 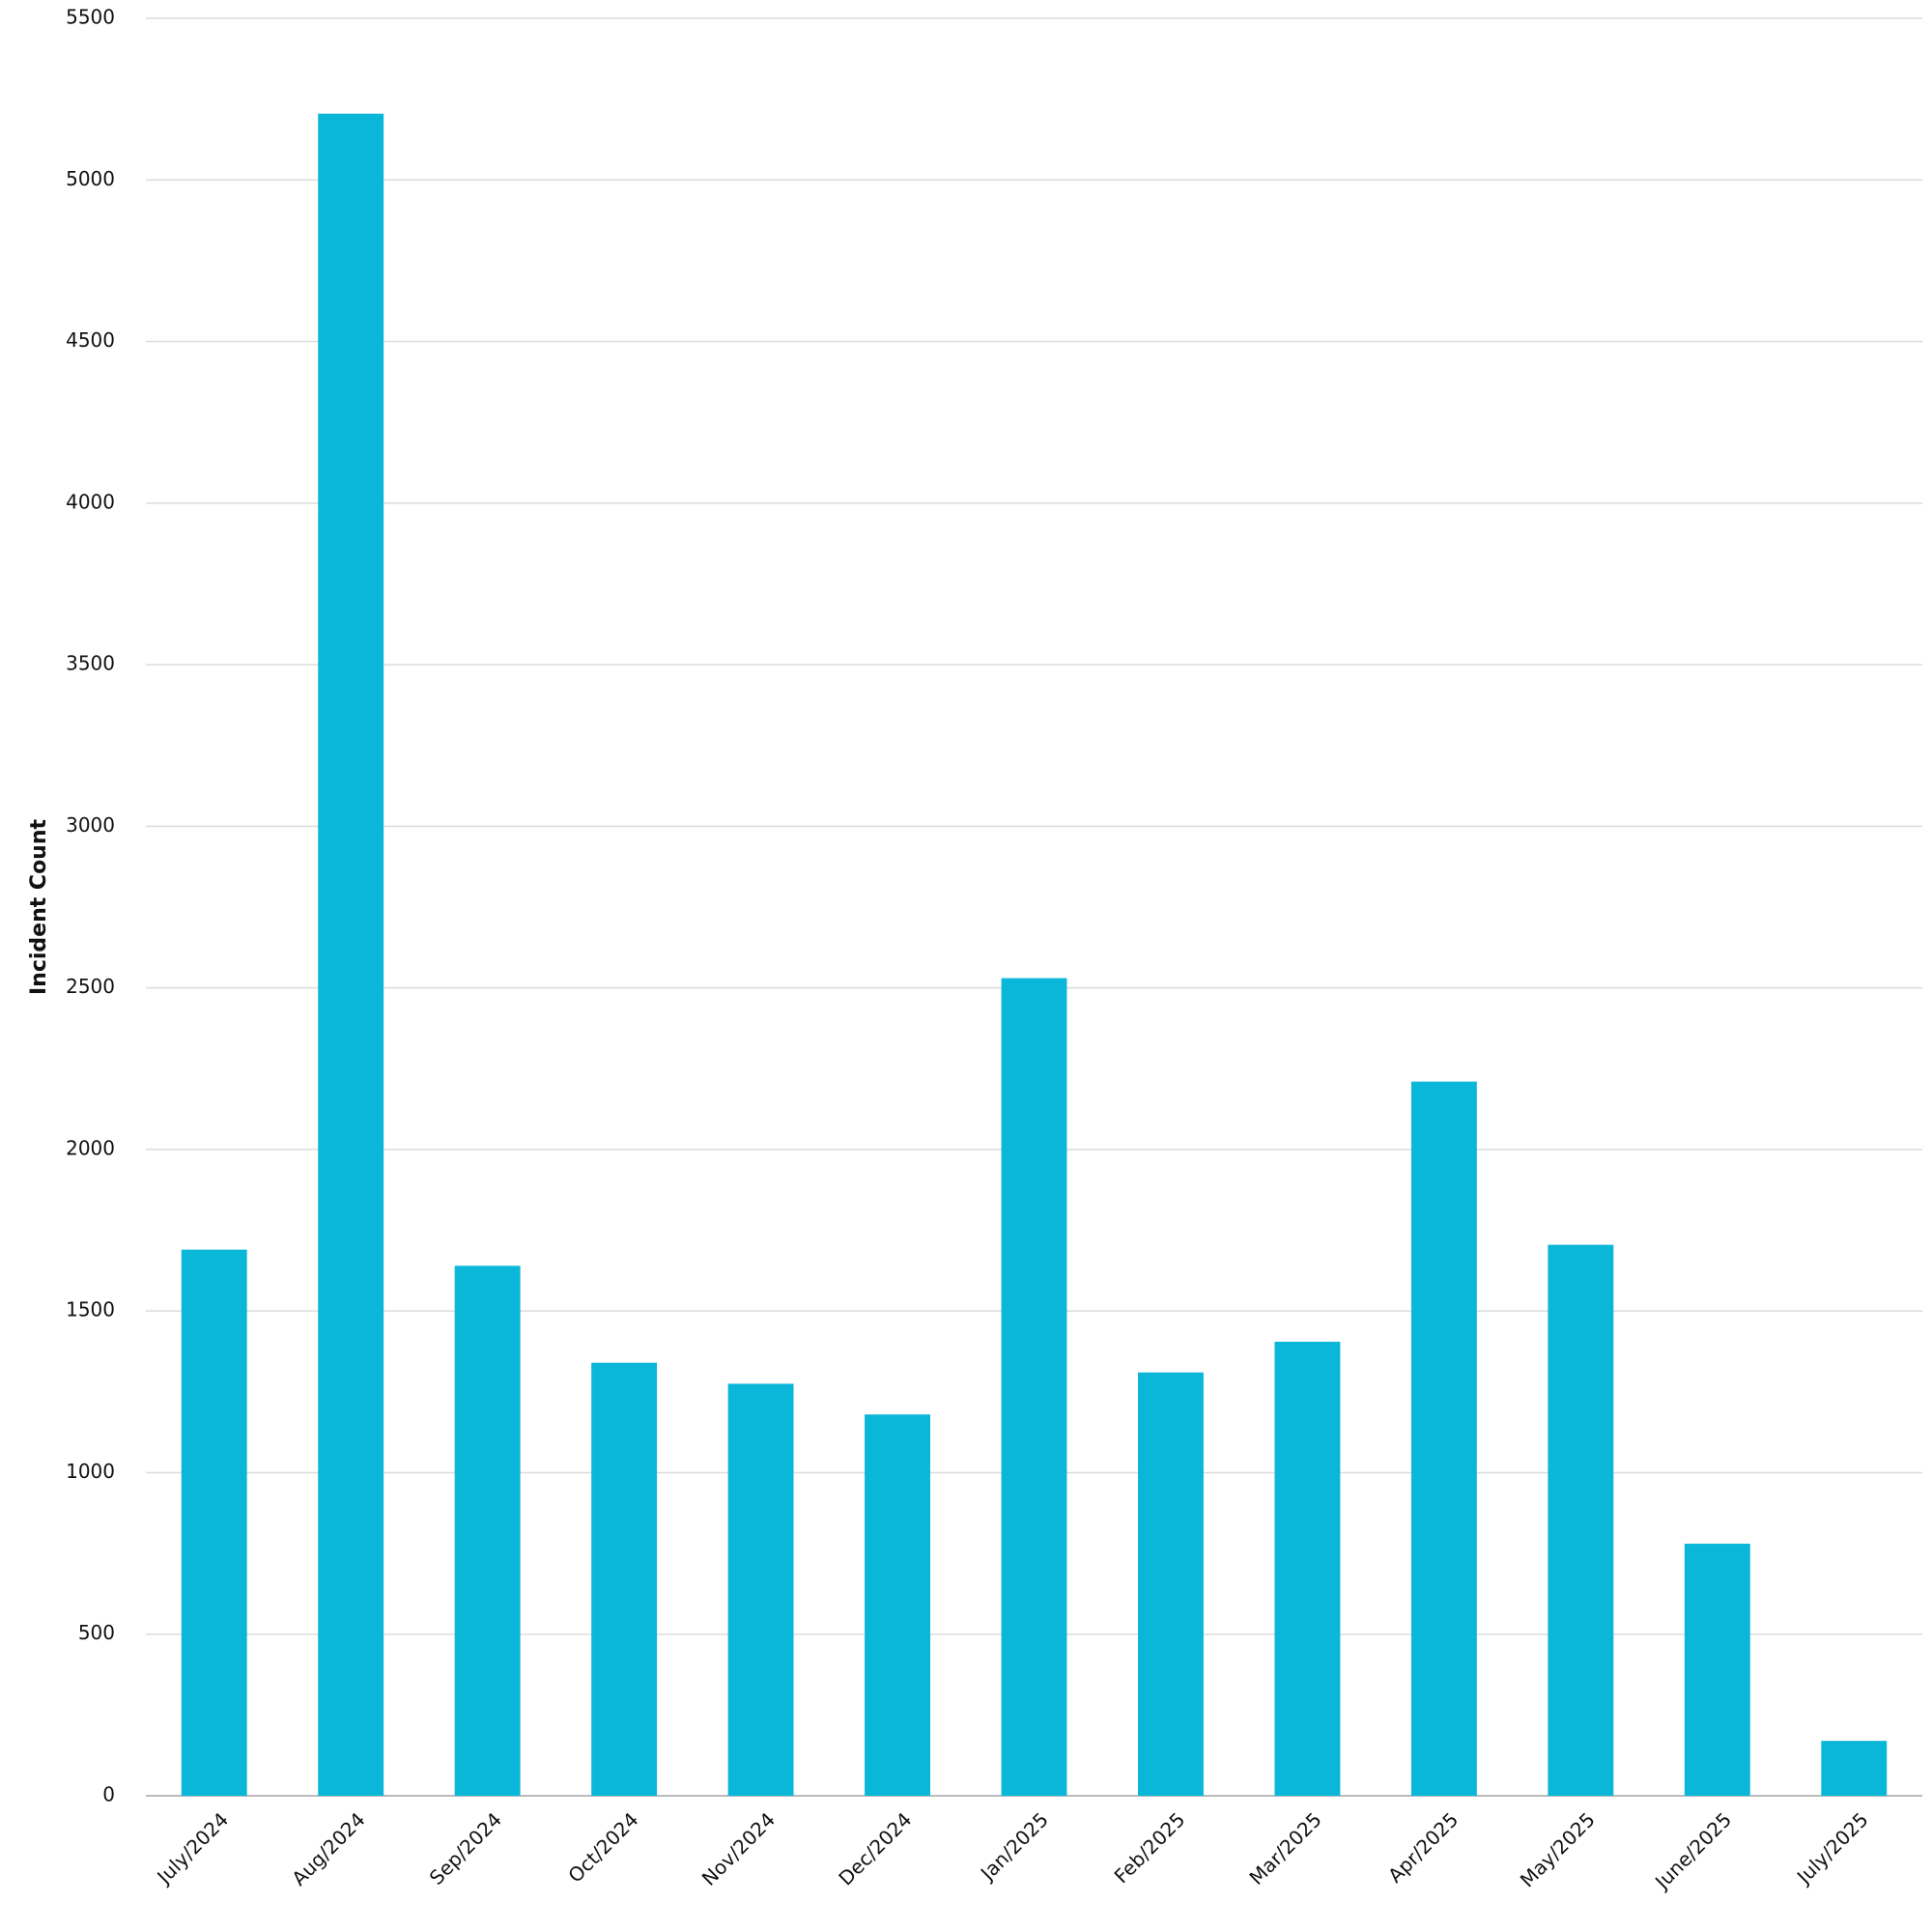 I want to click on x-tick-label: Feb/2025, so click(x=1150, y=1847).